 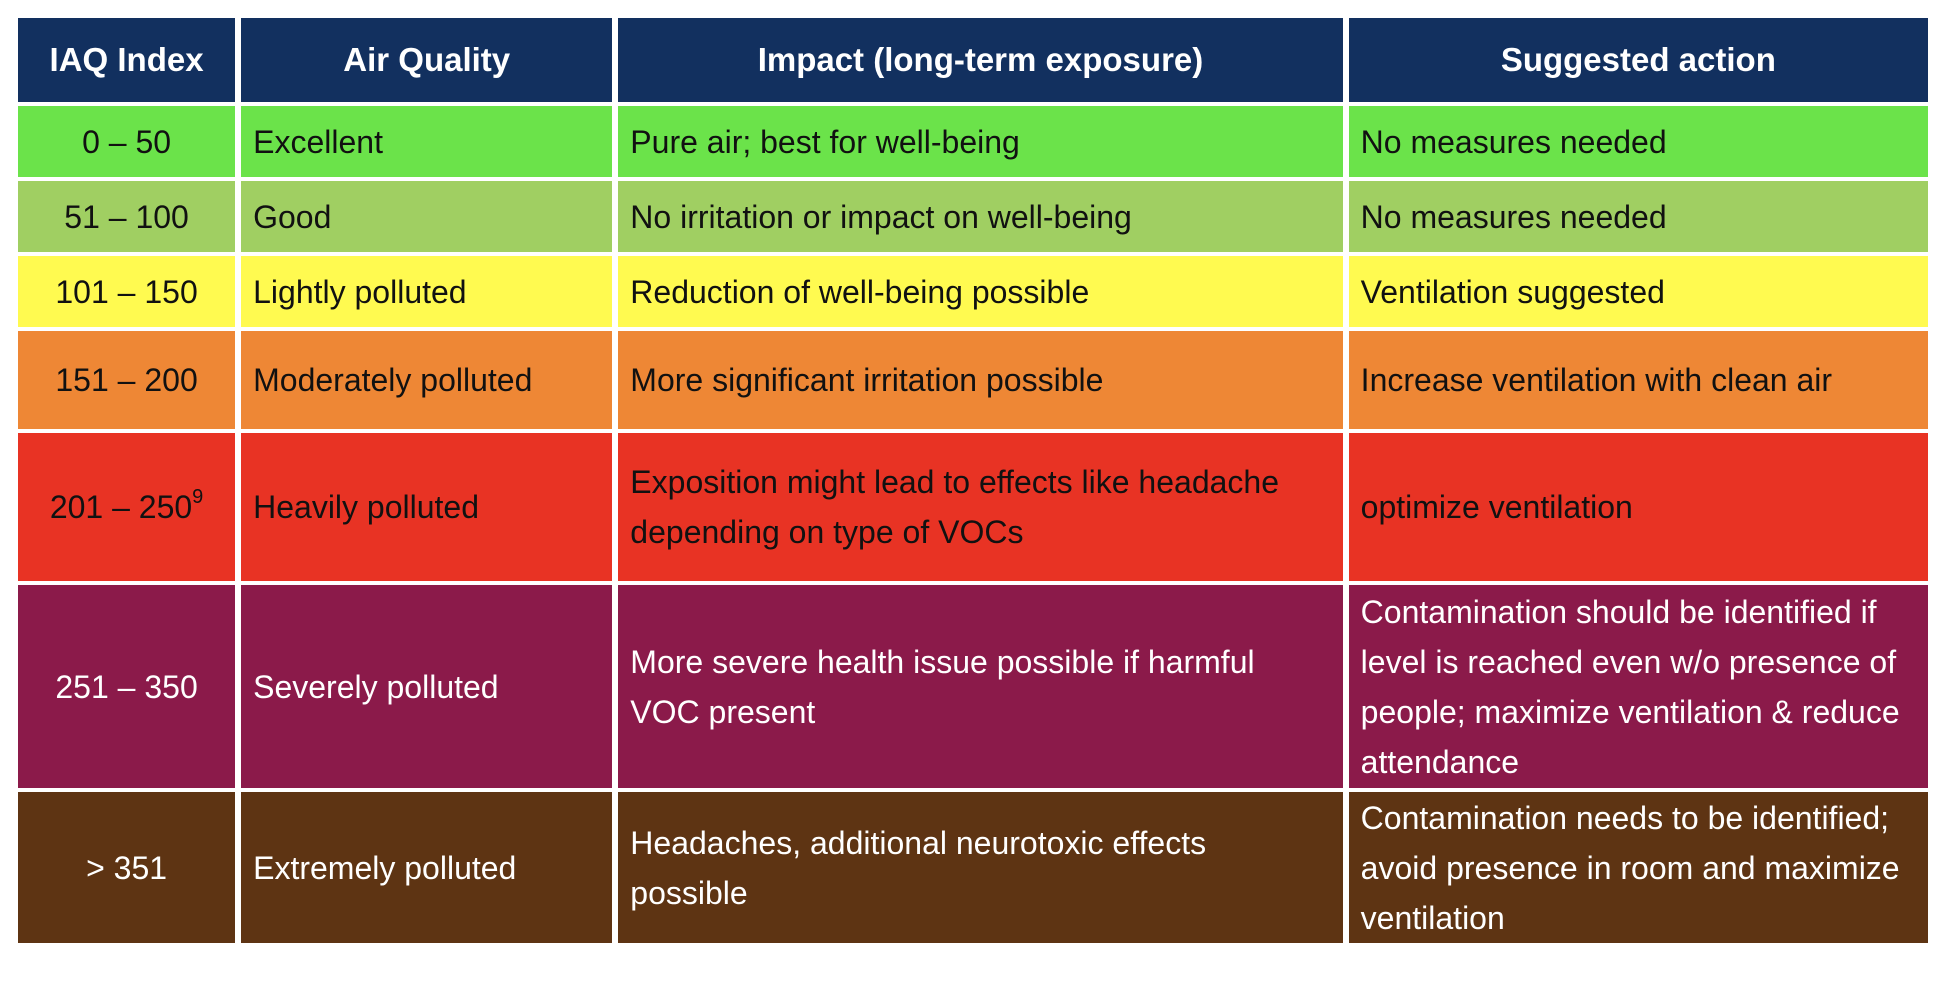 I want to click on air-quality-cell: Extremely polluted, so click(x=427, y=867).